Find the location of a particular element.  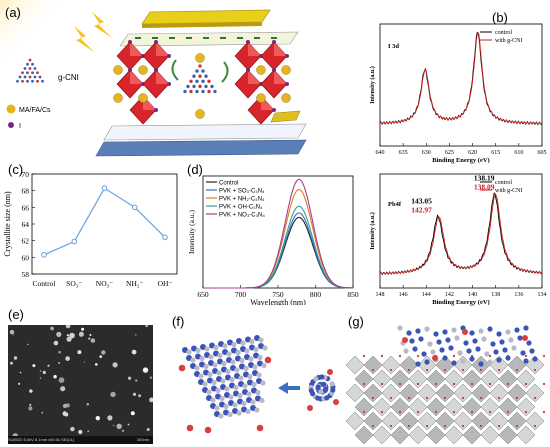

substrate is located at coordinates (201, 148).